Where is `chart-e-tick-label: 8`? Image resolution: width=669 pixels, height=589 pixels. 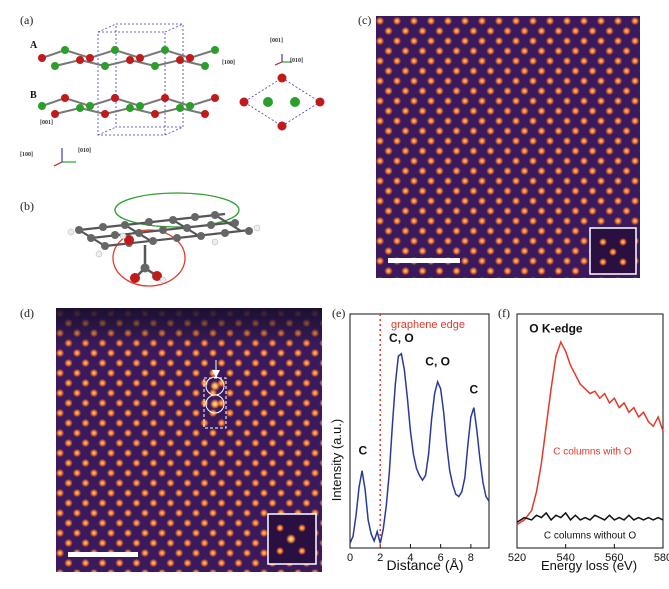
chart-e-tick-label: 8 is located at coordinates (471, 558).